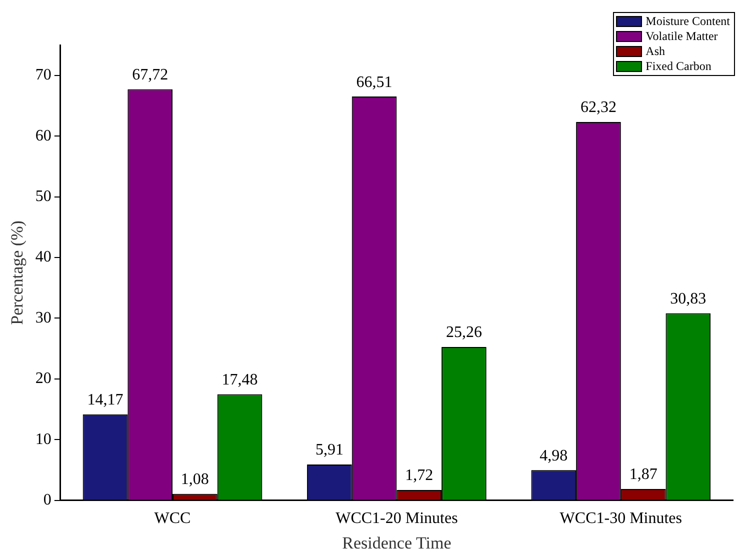 The width and height of the screenshot is (737, 558). What do you see at coordinates (240, 379) in the screenshot?
I see `data-label: 17,48` at bounding box center [240, 379].